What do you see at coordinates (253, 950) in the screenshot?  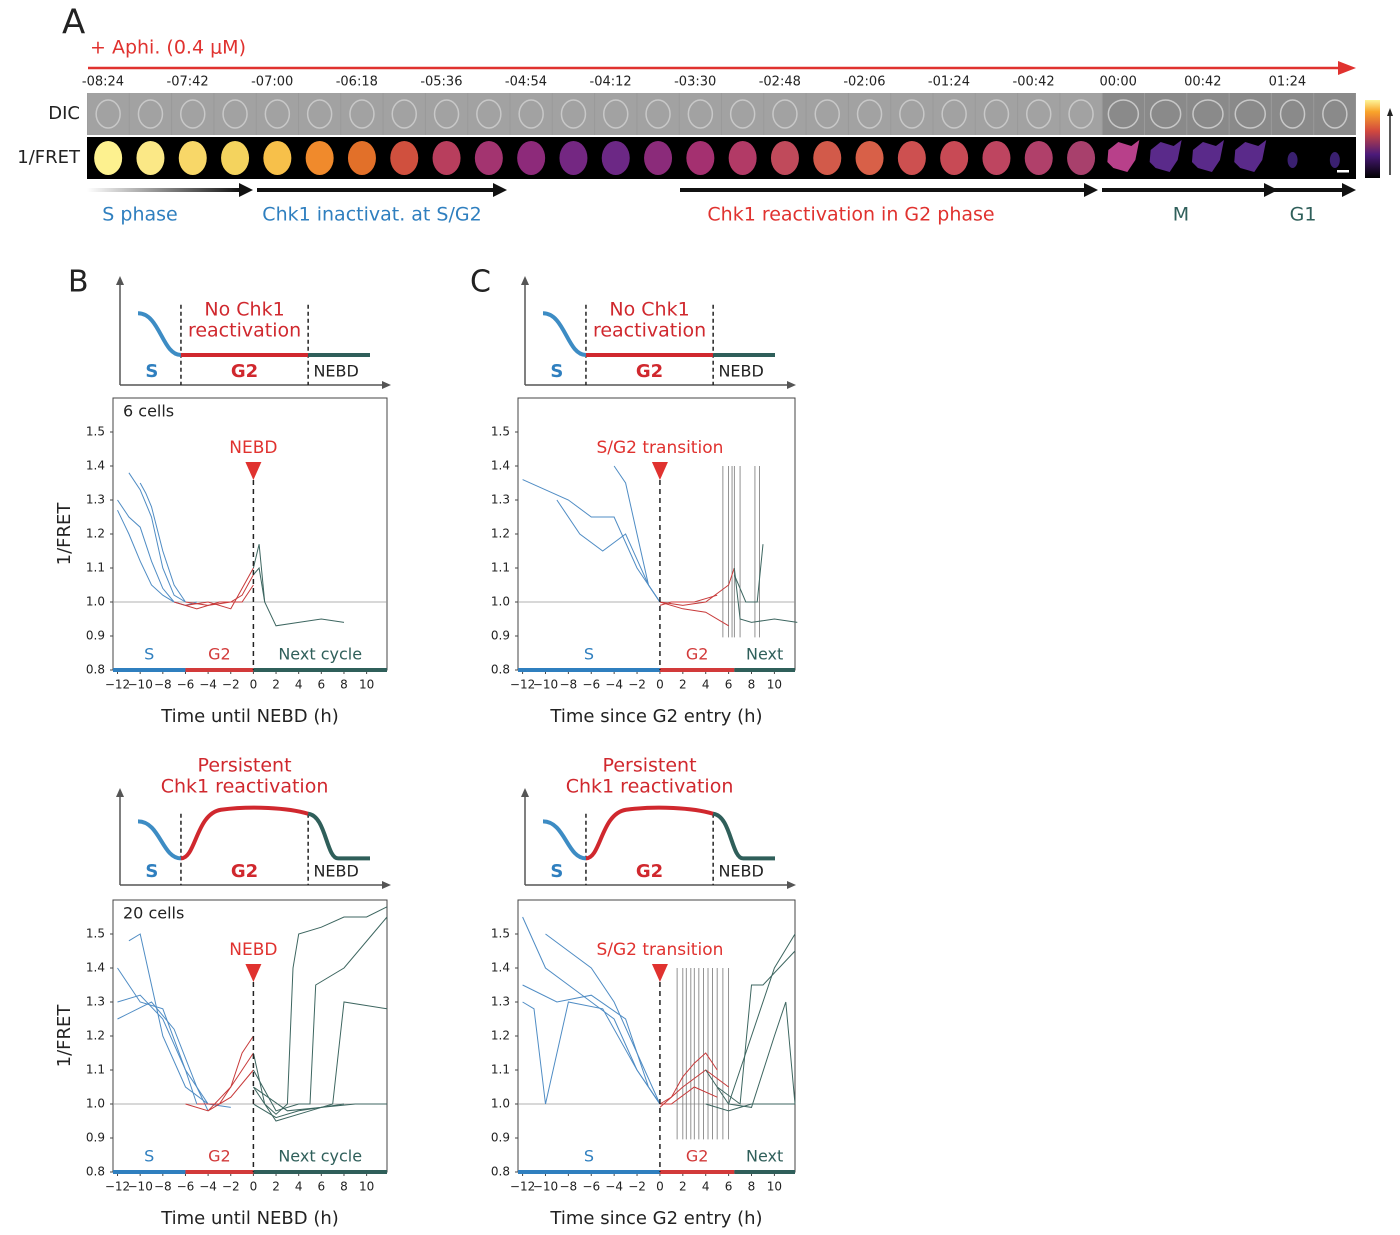 I see `marker-label: NEBD` at bounding box center [253, 950].